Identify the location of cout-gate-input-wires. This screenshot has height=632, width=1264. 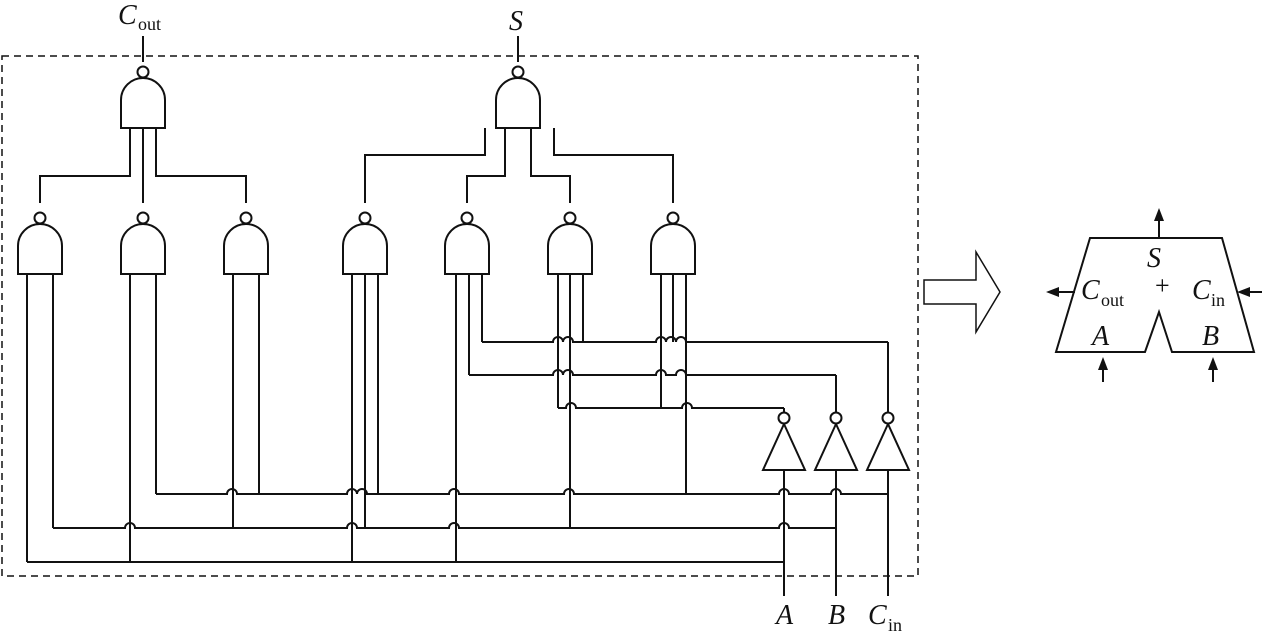
(143, 165).